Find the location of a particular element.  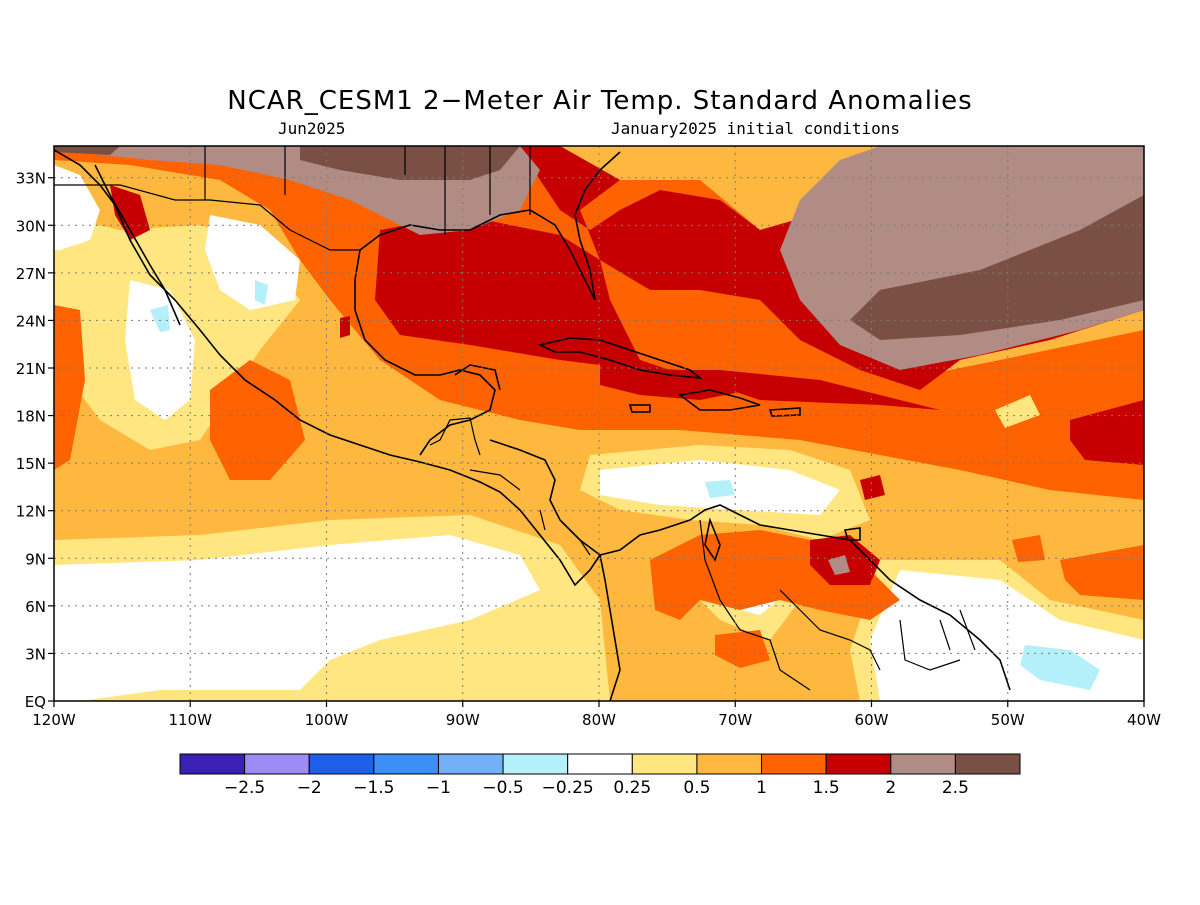

coastline-mexico-gulf is located at coordinates (425, 352).